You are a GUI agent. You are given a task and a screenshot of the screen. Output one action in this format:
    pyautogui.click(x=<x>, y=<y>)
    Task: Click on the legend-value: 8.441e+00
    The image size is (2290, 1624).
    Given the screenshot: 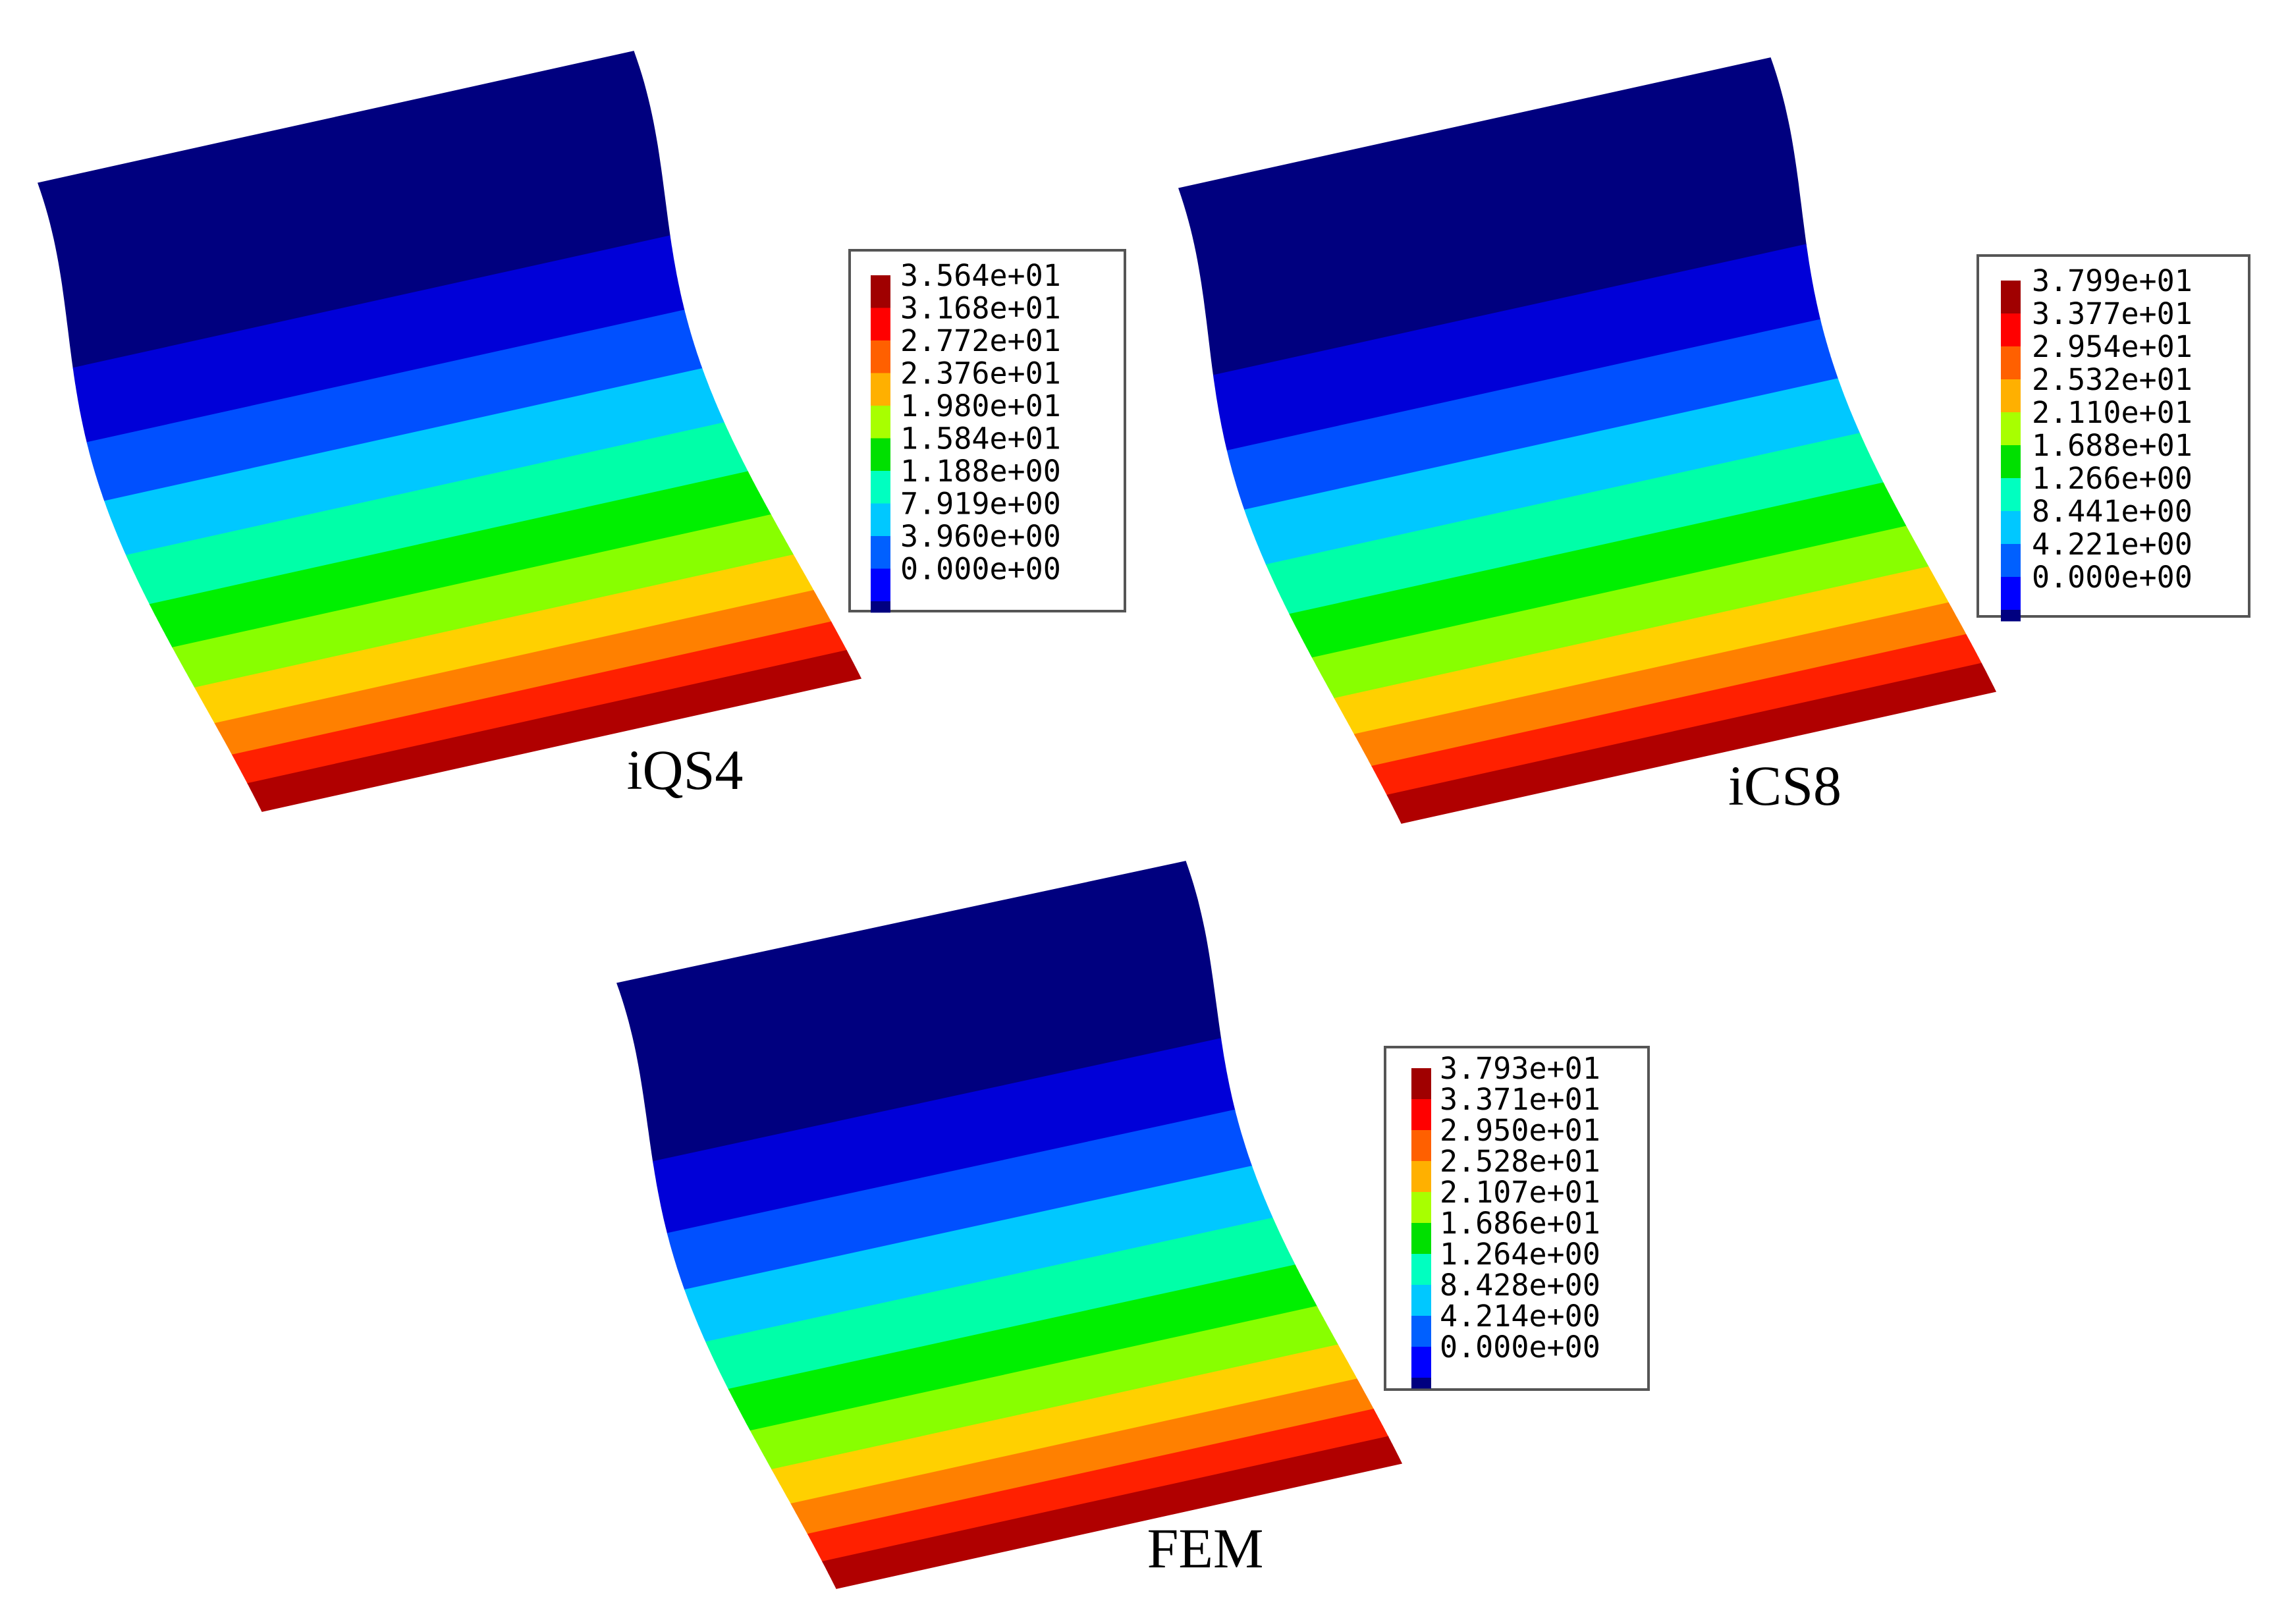 What is the action you would take?
    pyautogui.click(x=2113, y=511)
    